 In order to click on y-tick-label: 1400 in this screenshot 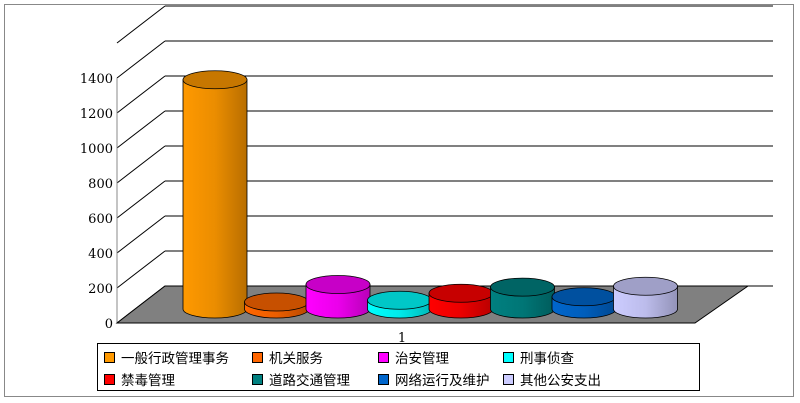, I will do `click(96, 79)`.